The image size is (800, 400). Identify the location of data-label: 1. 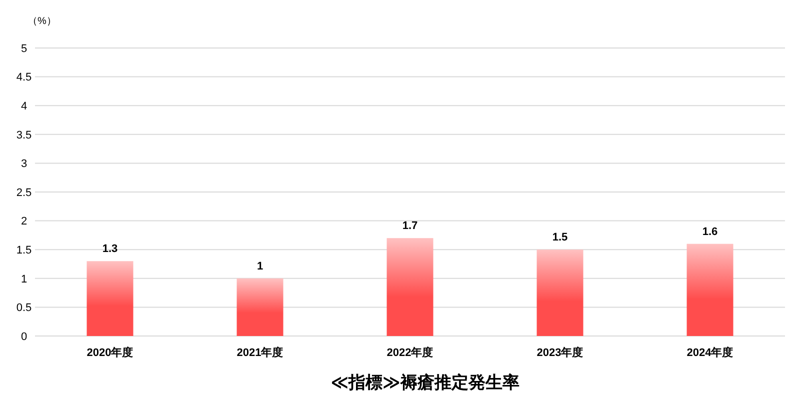
(260, 266).